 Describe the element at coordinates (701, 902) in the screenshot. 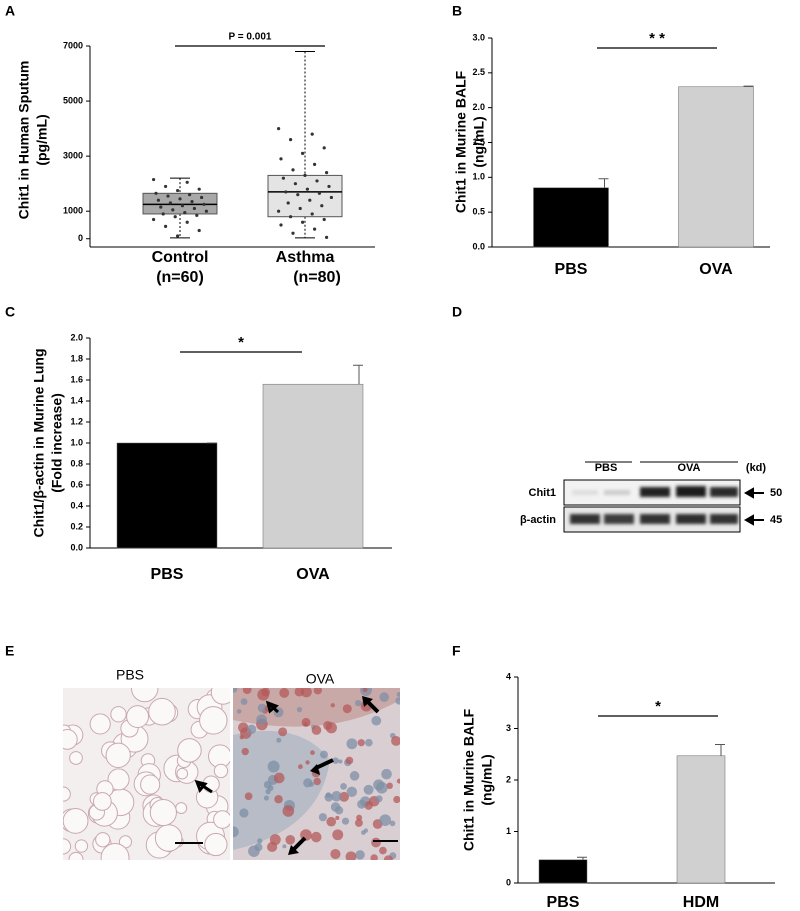

I see `x-tick-label: HDM` at that location.